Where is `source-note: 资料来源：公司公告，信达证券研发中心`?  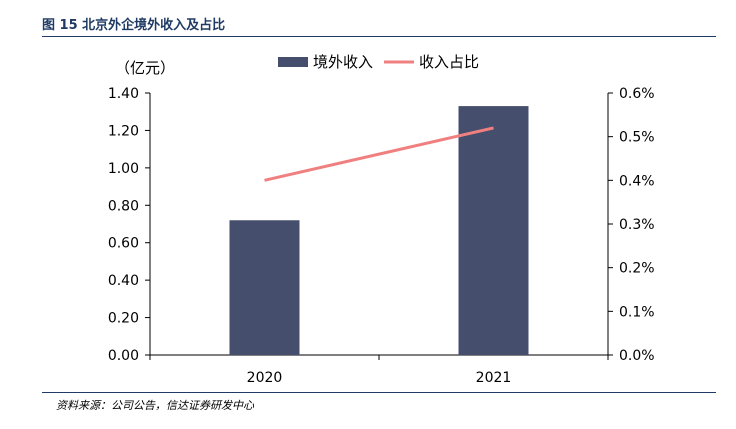 source-note: 资料来源：公司公告，信达证券研发中心 is located at coordinates (155, 405).